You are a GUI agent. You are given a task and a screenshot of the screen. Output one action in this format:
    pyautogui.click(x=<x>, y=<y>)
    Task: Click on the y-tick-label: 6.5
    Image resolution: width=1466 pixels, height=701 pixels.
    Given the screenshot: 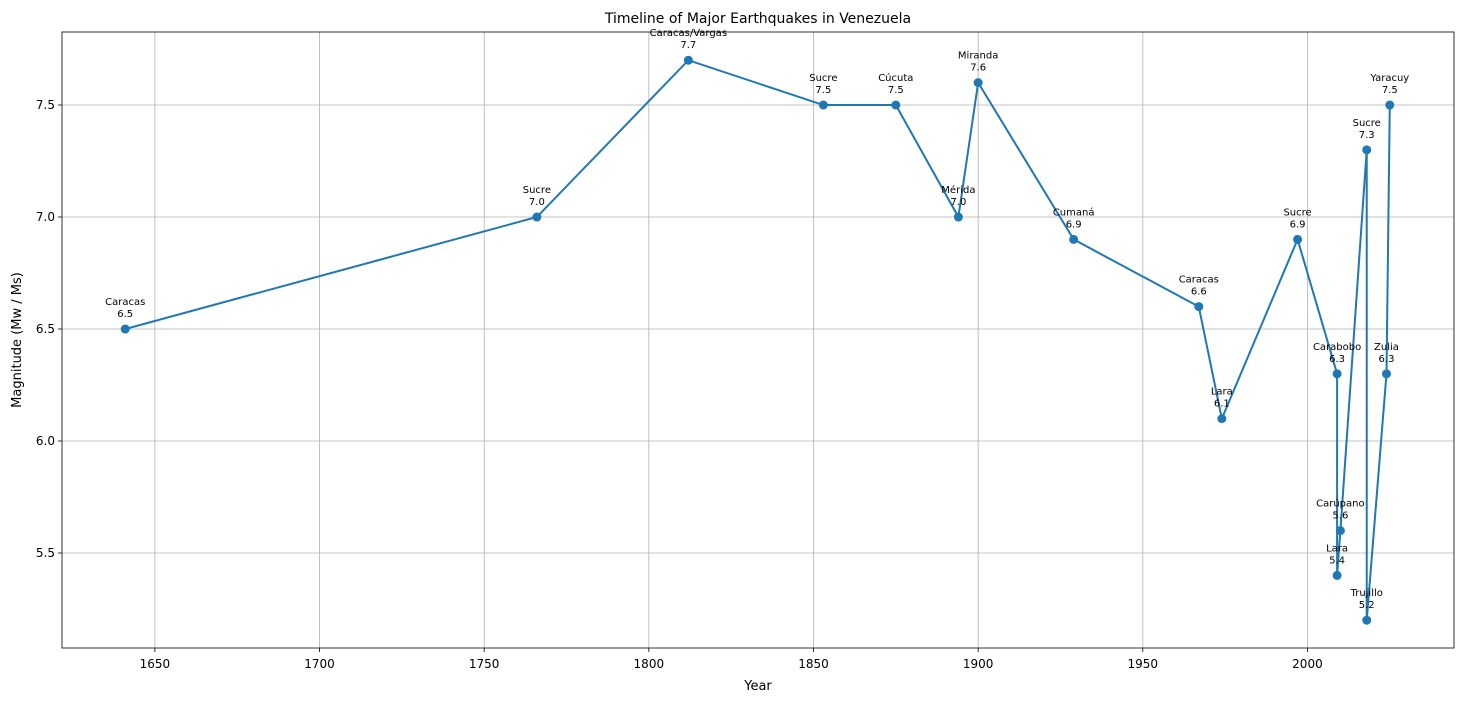 What is the action you would take?
    pyautogui.click(x=45, y=329)
    